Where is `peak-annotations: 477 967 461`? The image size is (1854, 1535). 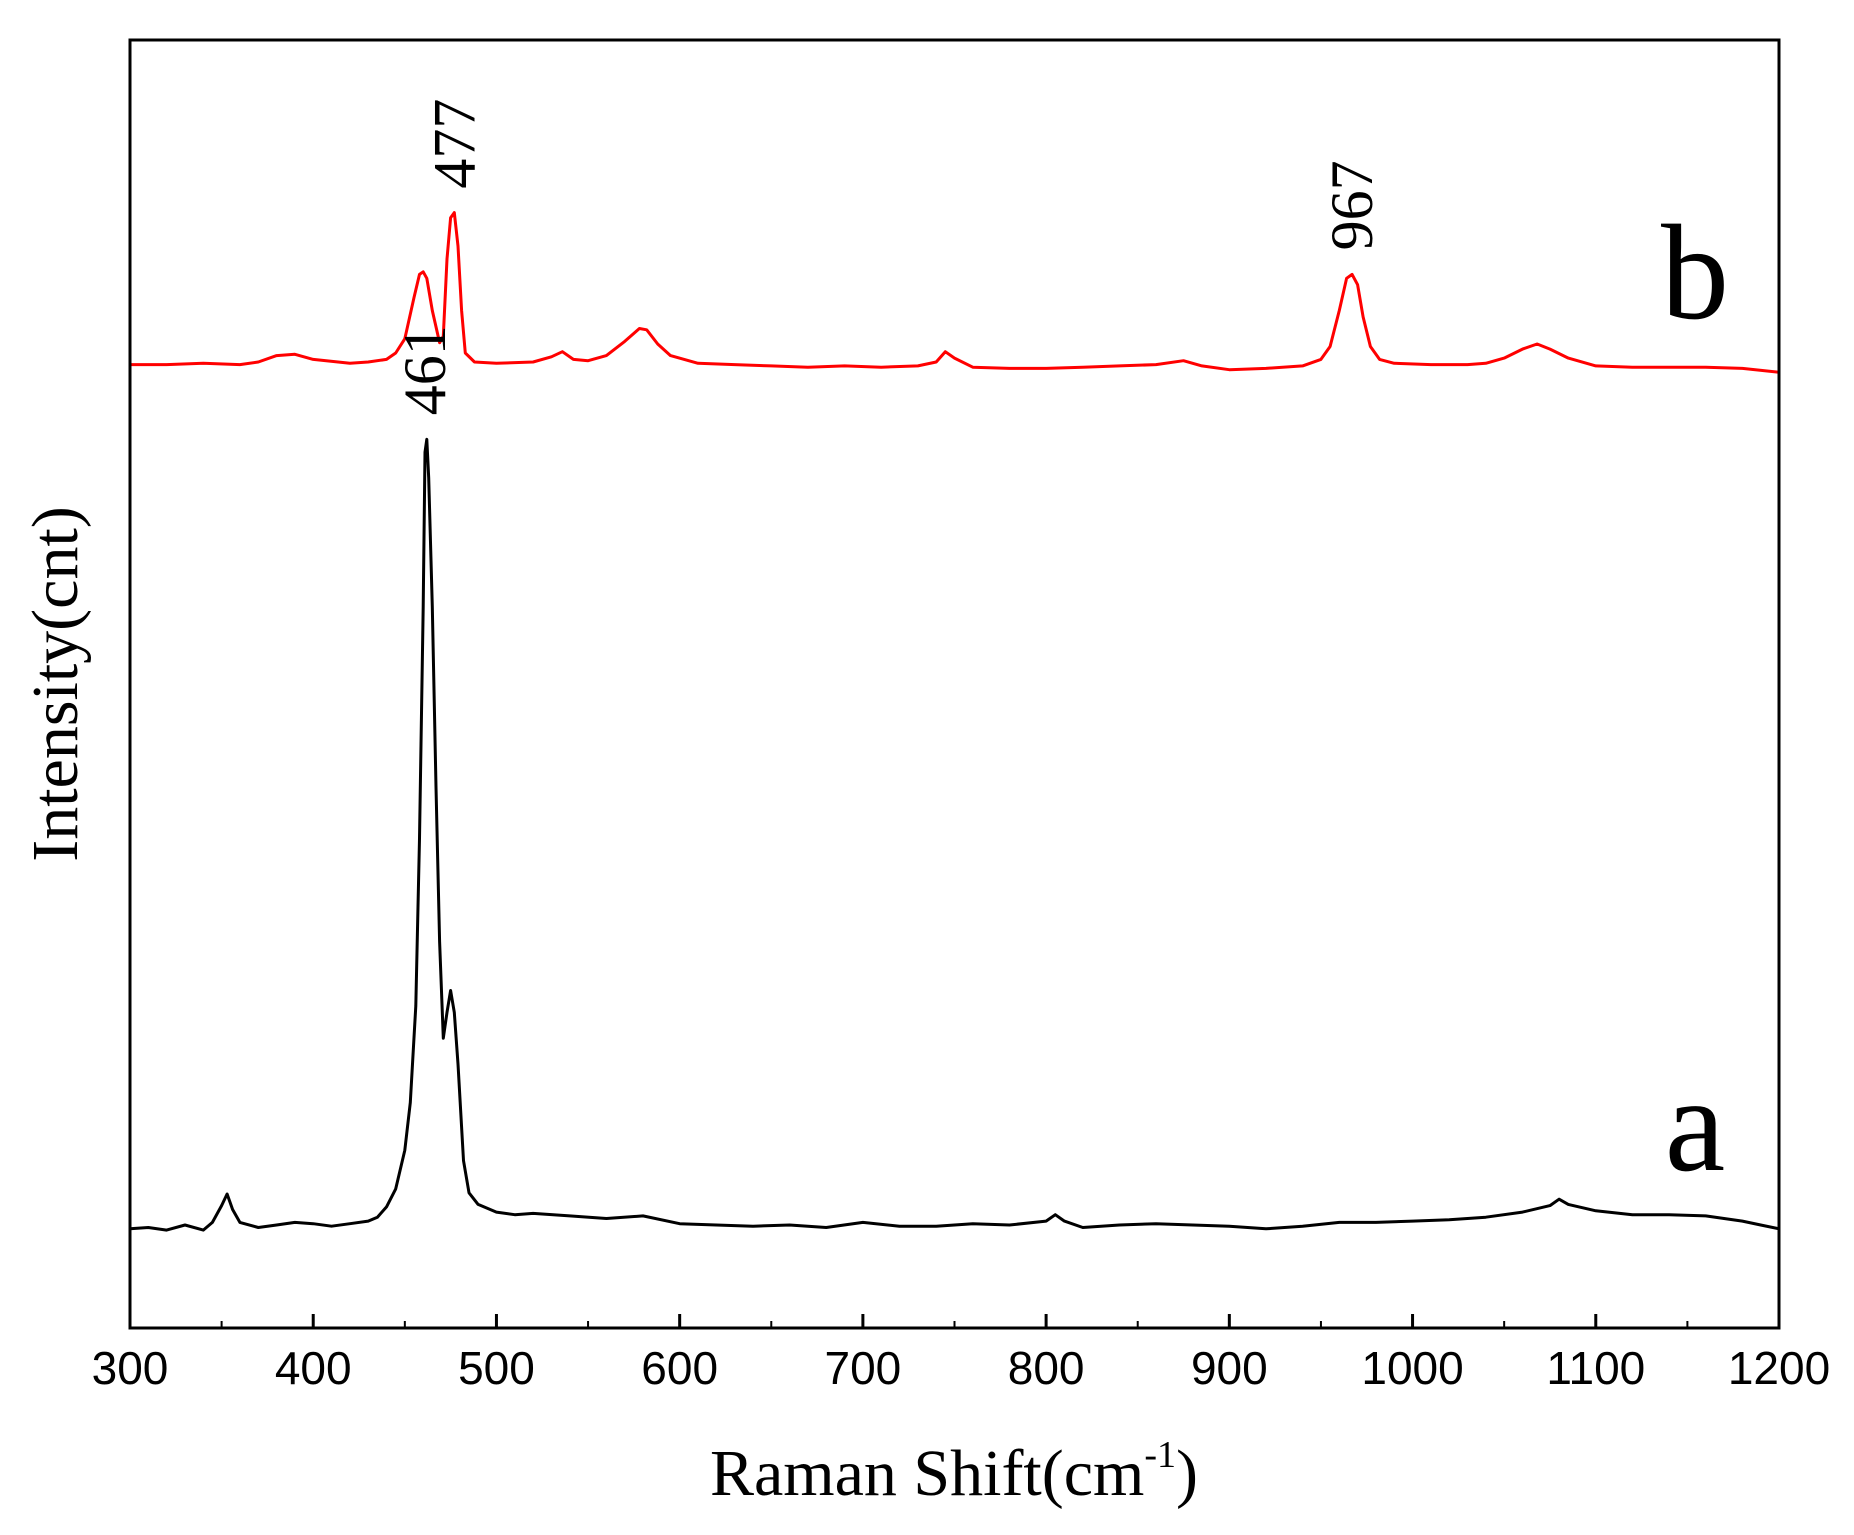 peak-annotations: 477 967 461 is located at coordinates (888, 257).